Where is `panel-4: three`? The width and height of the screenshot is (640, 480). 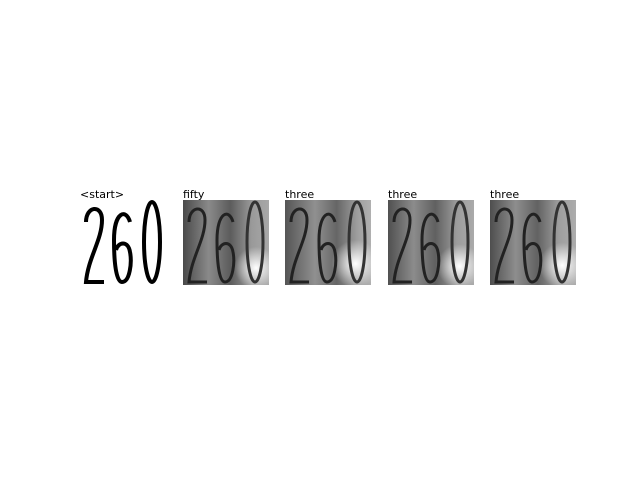 panel-4: three is located at coordinates (533, 236).